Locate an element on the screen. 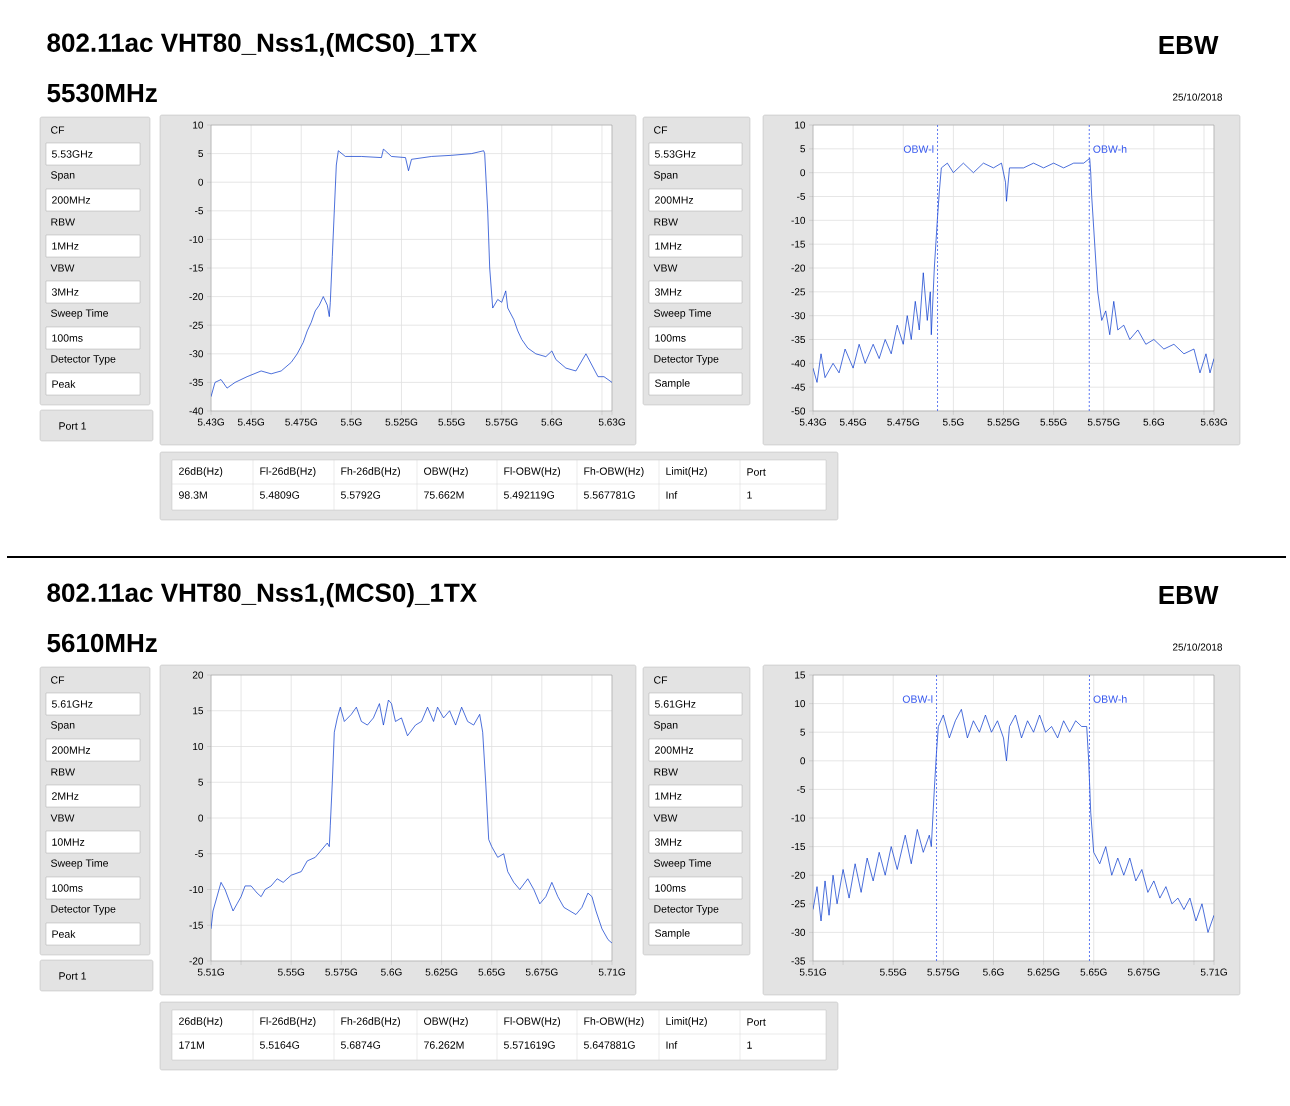 The width and height of the screenshot is (1290, 1106). text: 5.571619G is located at coordinates (529, 1045).